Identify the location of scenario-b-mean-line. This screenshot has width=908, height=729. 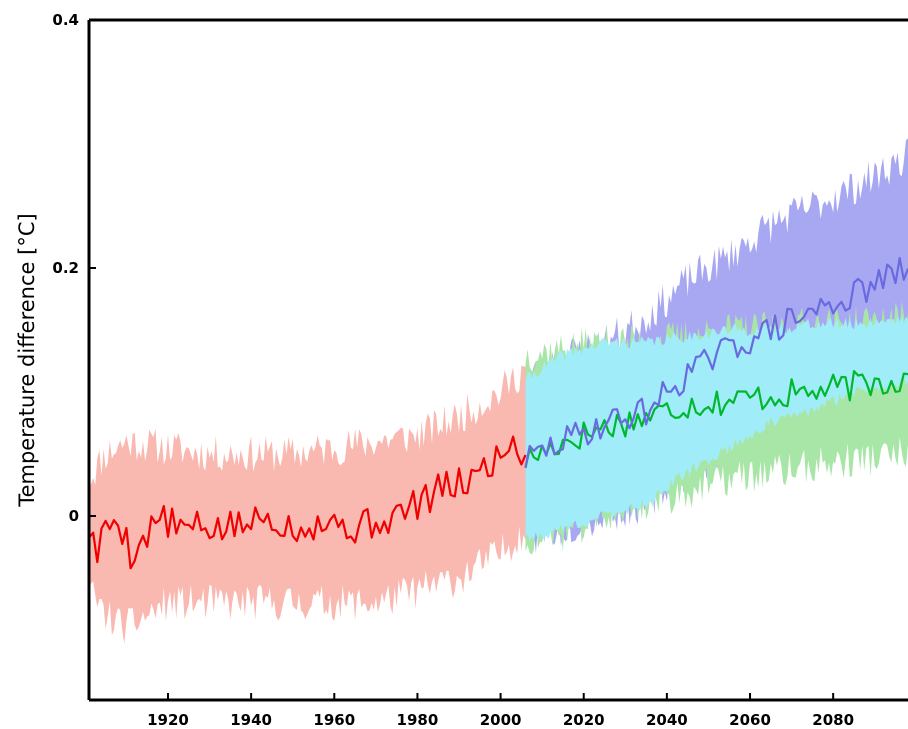
(716, 419).